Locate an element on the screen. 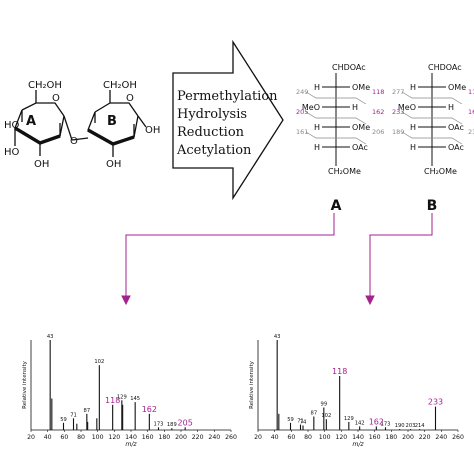  ring-a-ring-oxygen: O is located at coordinates (56, 98).